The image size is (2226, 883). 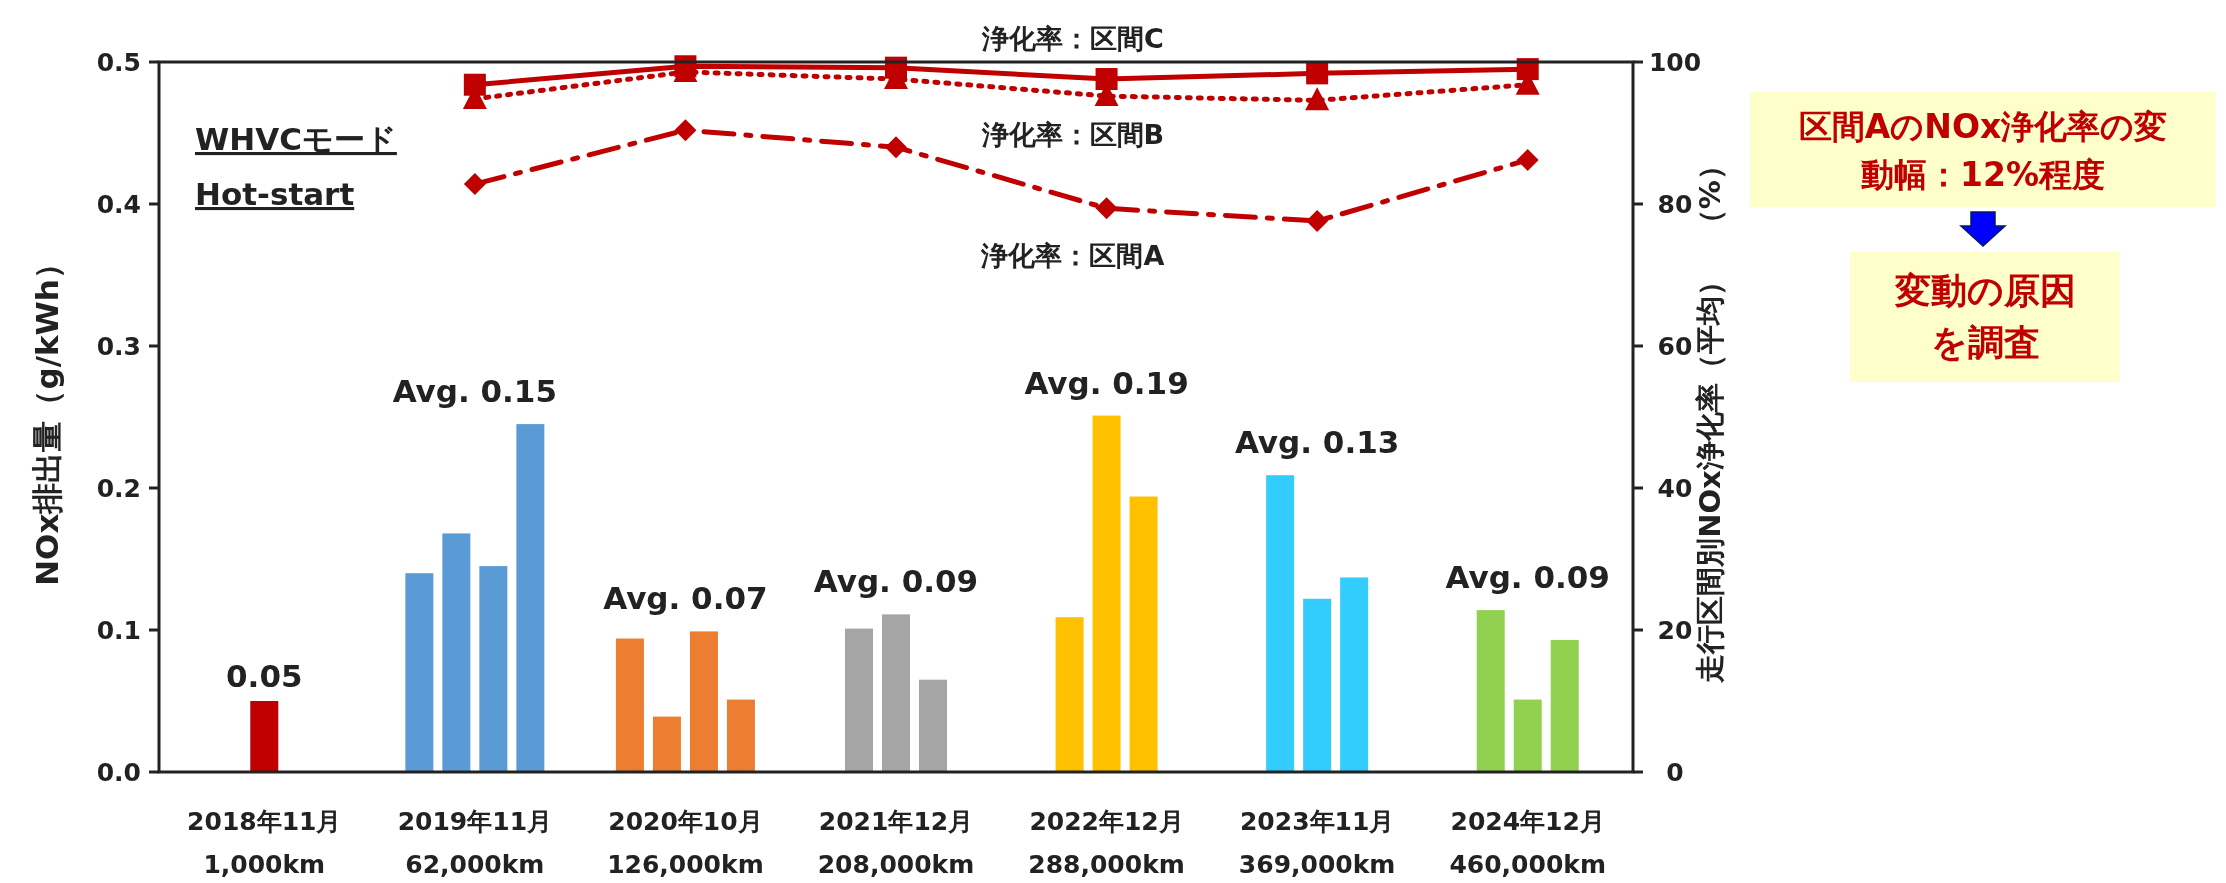 What do you see at coordinates (1072, 256) in the screenshot?
I see `series-label: 浄化率：区間A` at bounding box center [1072, 256].